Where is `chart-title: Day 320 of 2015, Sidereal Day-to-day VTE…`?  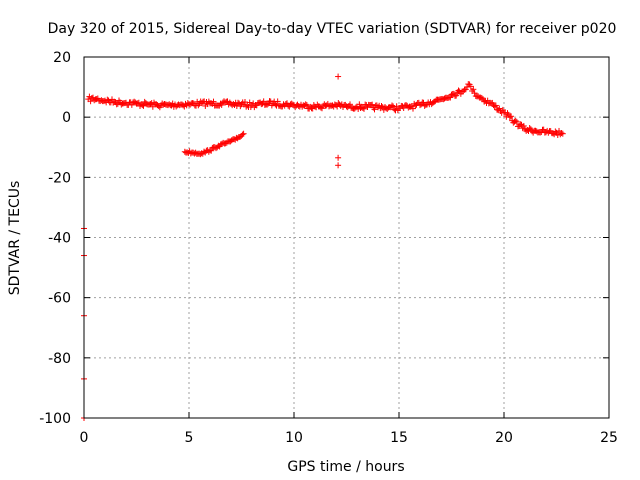
chart-title: Day 320 of 2015, Sidereal Day-to-day VTE… is located at coordinates (332, 29).